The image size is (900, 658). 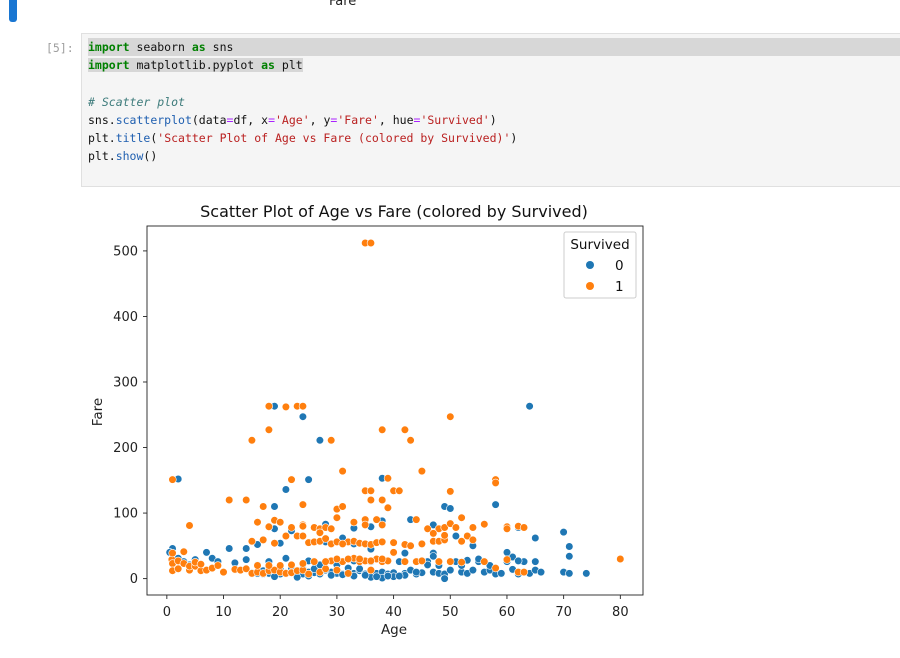 I want to click on legend-title: Survived, so click(x=599, y=245).